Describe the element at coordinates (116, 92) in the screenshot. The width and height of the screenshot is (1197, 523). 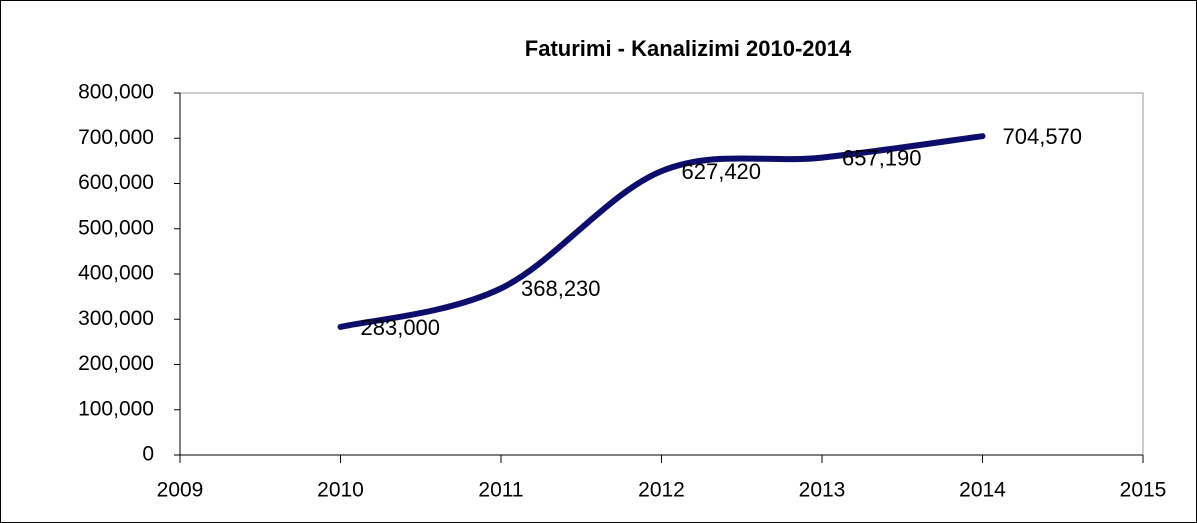
I see `y-tick-label: 800,000` at that location.